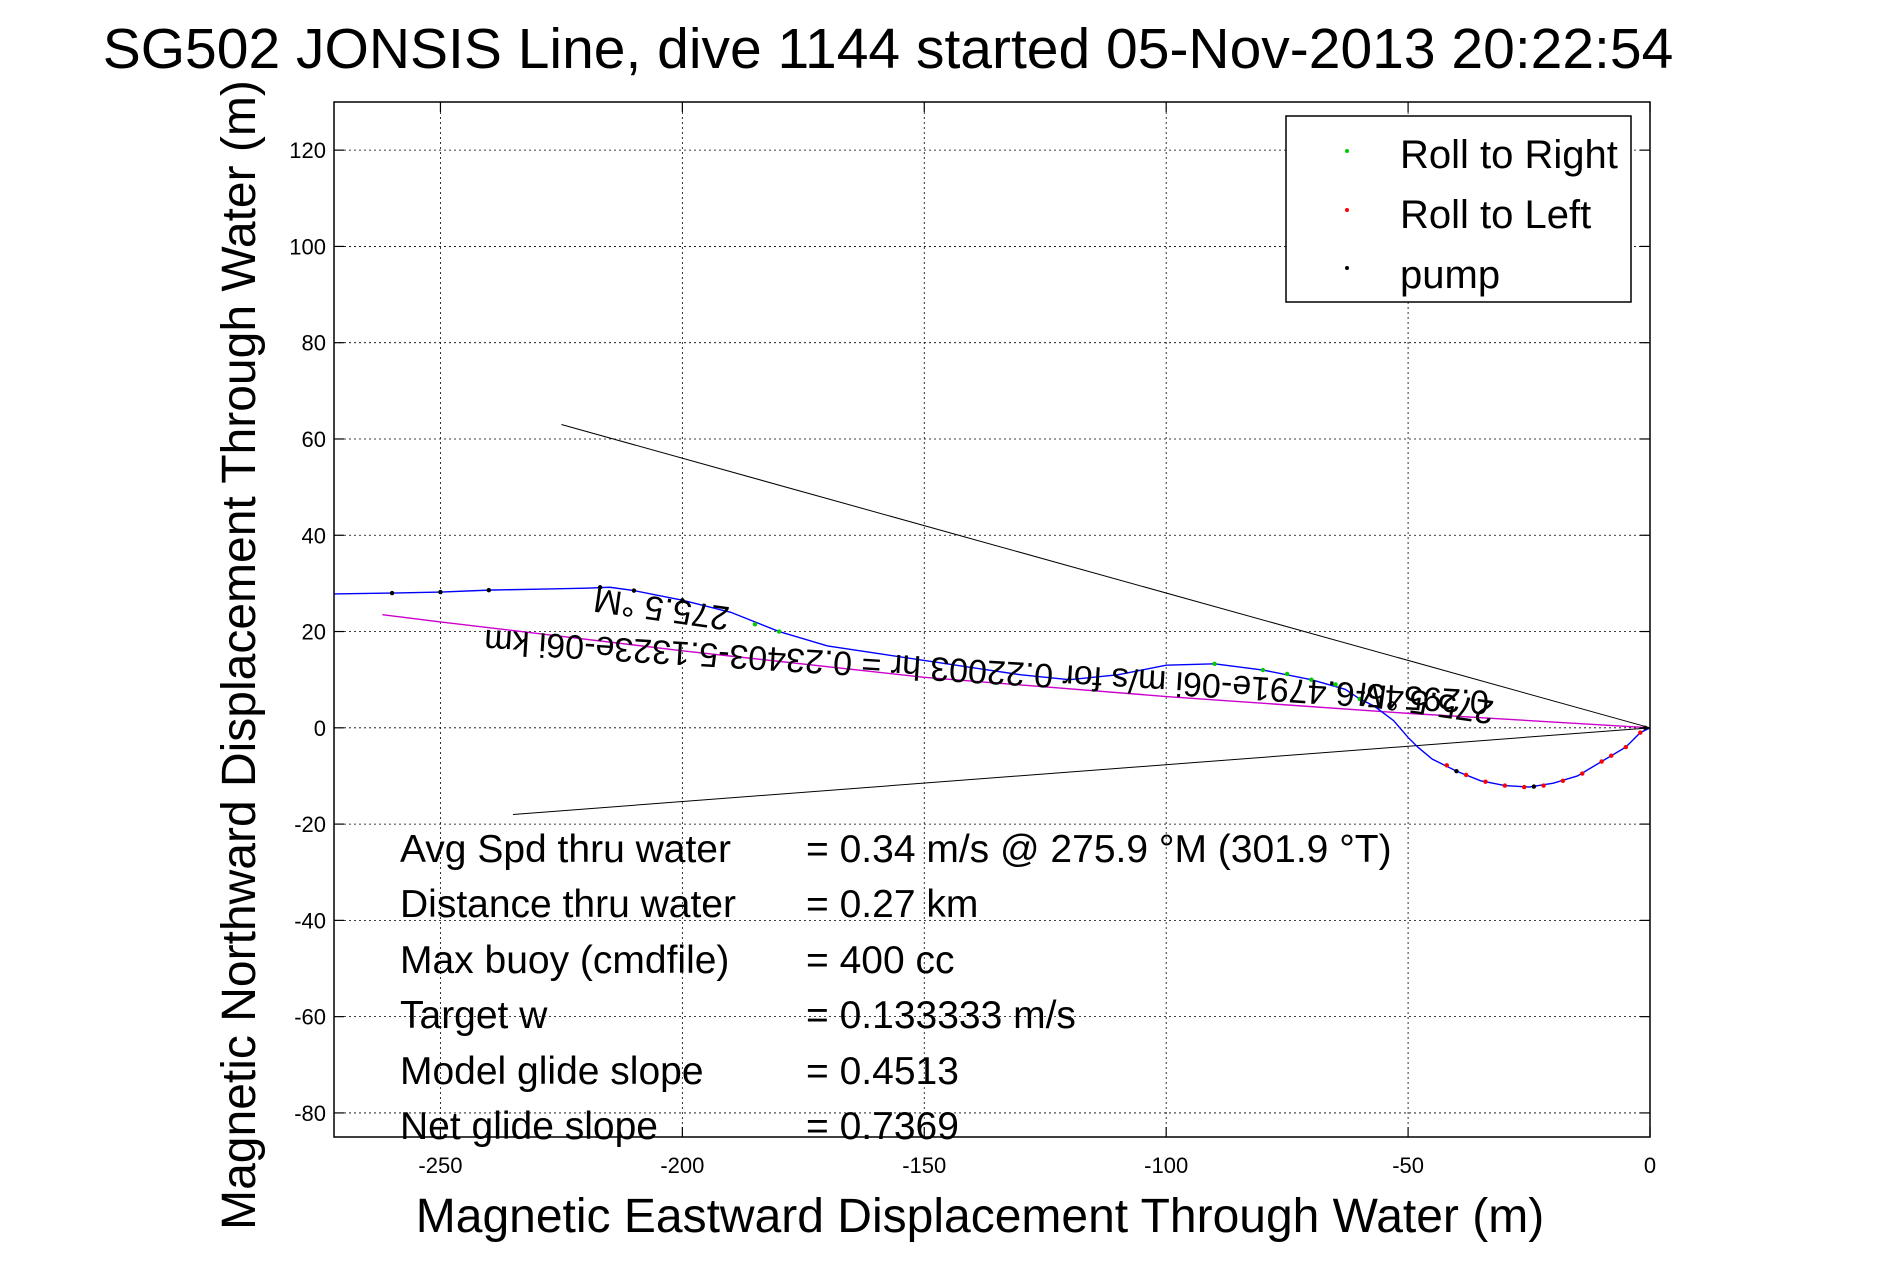 The height and width of the screenshot is (1262, 1891). I want to click on stat-label: Model glide slope, so click(552, 1071).